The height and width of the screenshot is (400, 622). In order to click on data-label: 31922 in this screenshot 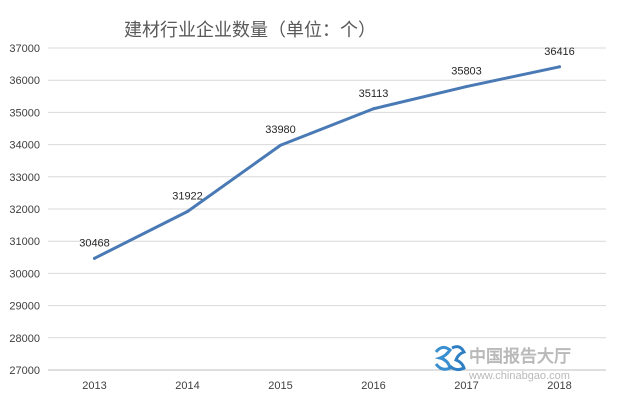, I will do `click(187, 197)`.